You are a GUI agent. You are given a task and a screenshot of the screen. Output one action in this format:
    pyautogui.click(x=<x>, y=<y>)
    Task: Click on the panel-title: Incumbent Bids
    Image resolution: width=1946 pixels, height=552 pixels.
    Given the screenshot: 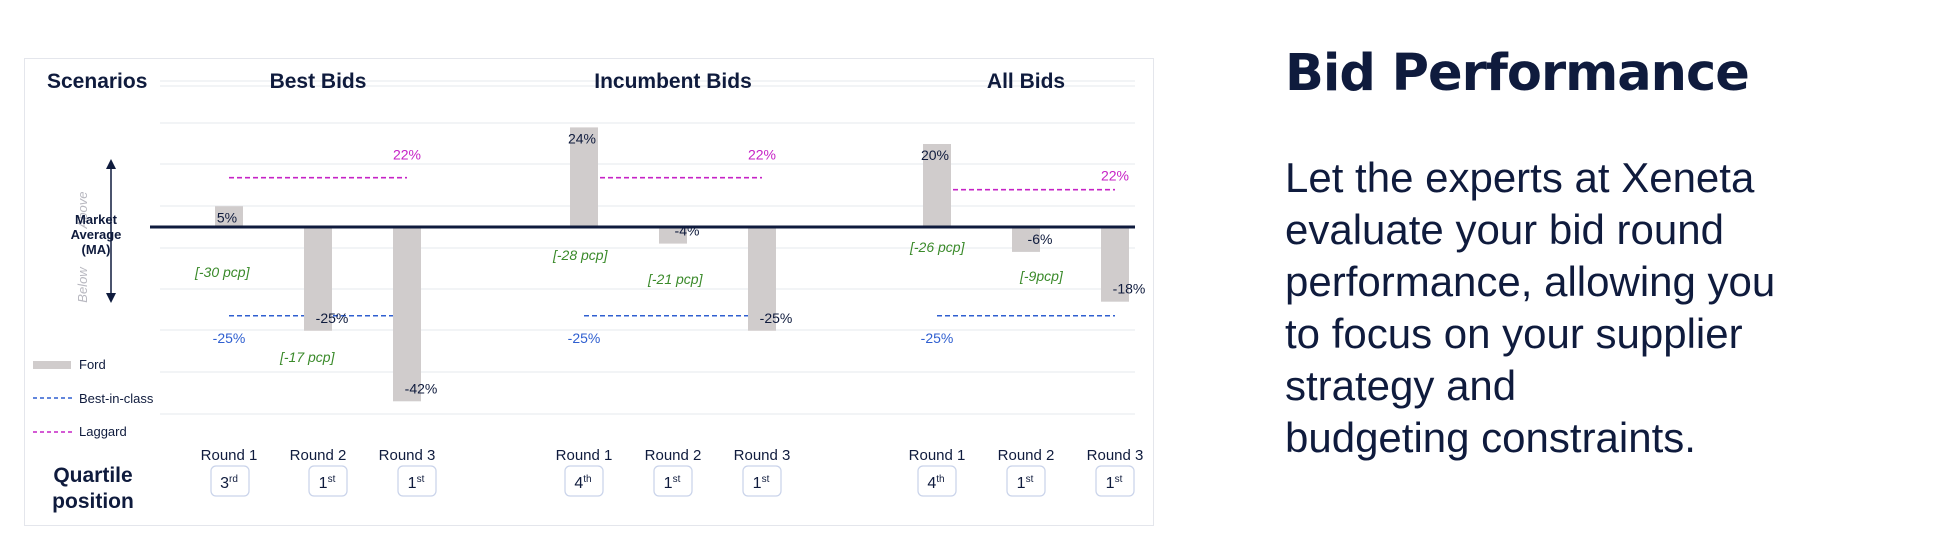 What is the action you would take?
    pyautogui.click(x=673, y=81)
    